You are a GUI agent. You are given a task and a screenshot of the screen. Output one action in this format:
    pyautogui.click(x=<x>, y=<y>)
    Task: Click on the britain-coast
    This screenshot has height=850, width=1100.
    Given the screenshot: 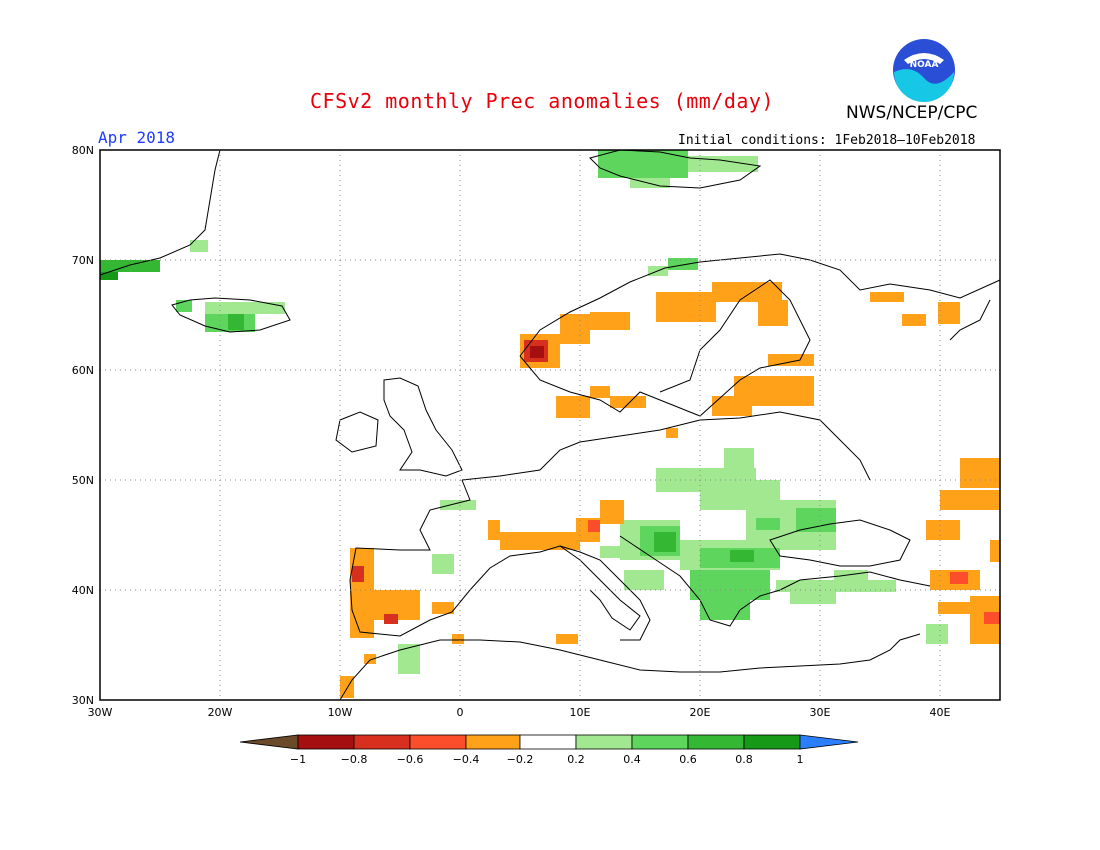 What is the action you would take?
    pyautogui.click(x=423, y=427)
    